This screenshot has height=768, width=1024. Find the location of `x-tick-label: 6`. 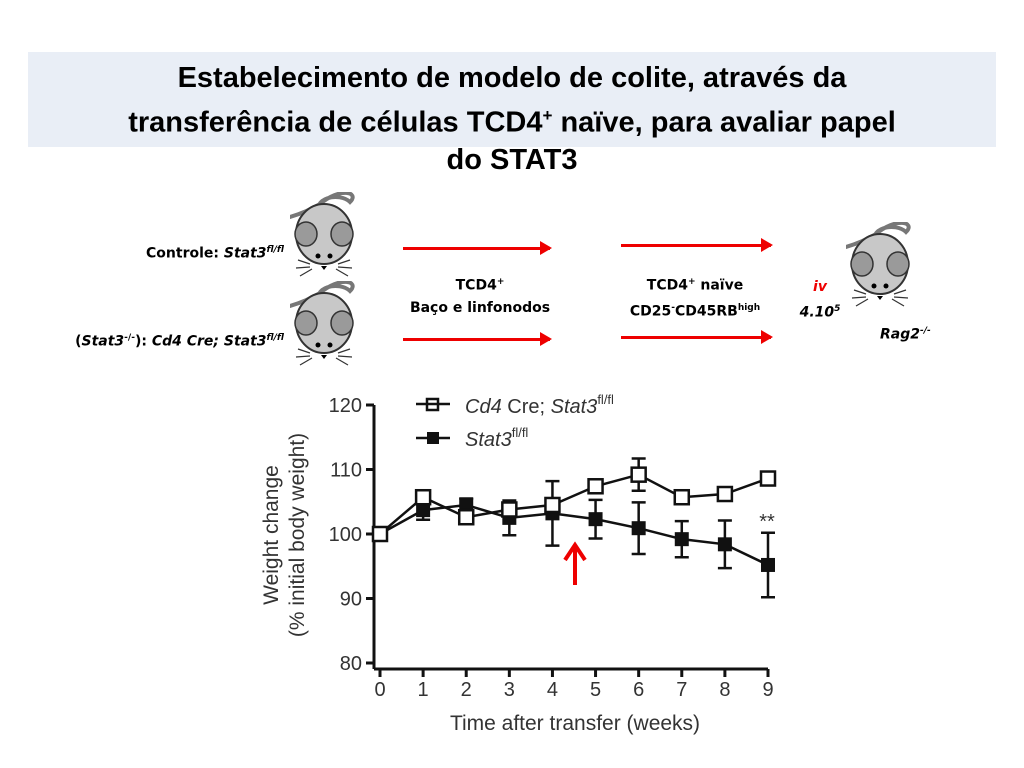

x-tick-label: 6 is located at coordinates (638, 690).